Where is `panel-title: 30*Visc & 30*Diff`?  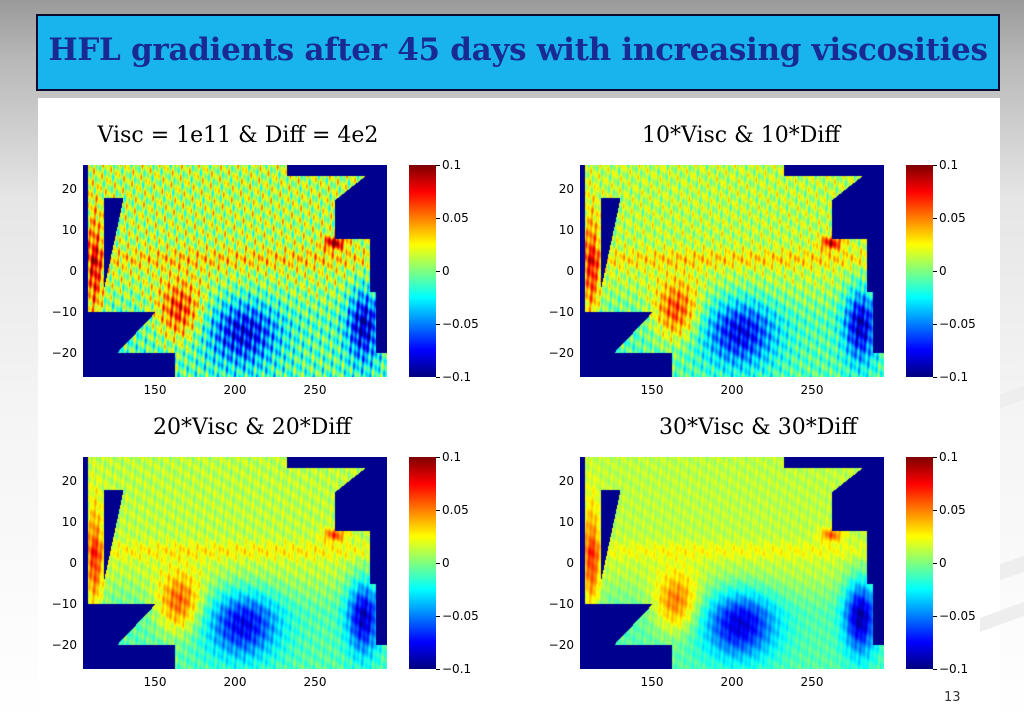
panel-title: 30*Visc & 30*Diff is located at coordinates (757, 427).